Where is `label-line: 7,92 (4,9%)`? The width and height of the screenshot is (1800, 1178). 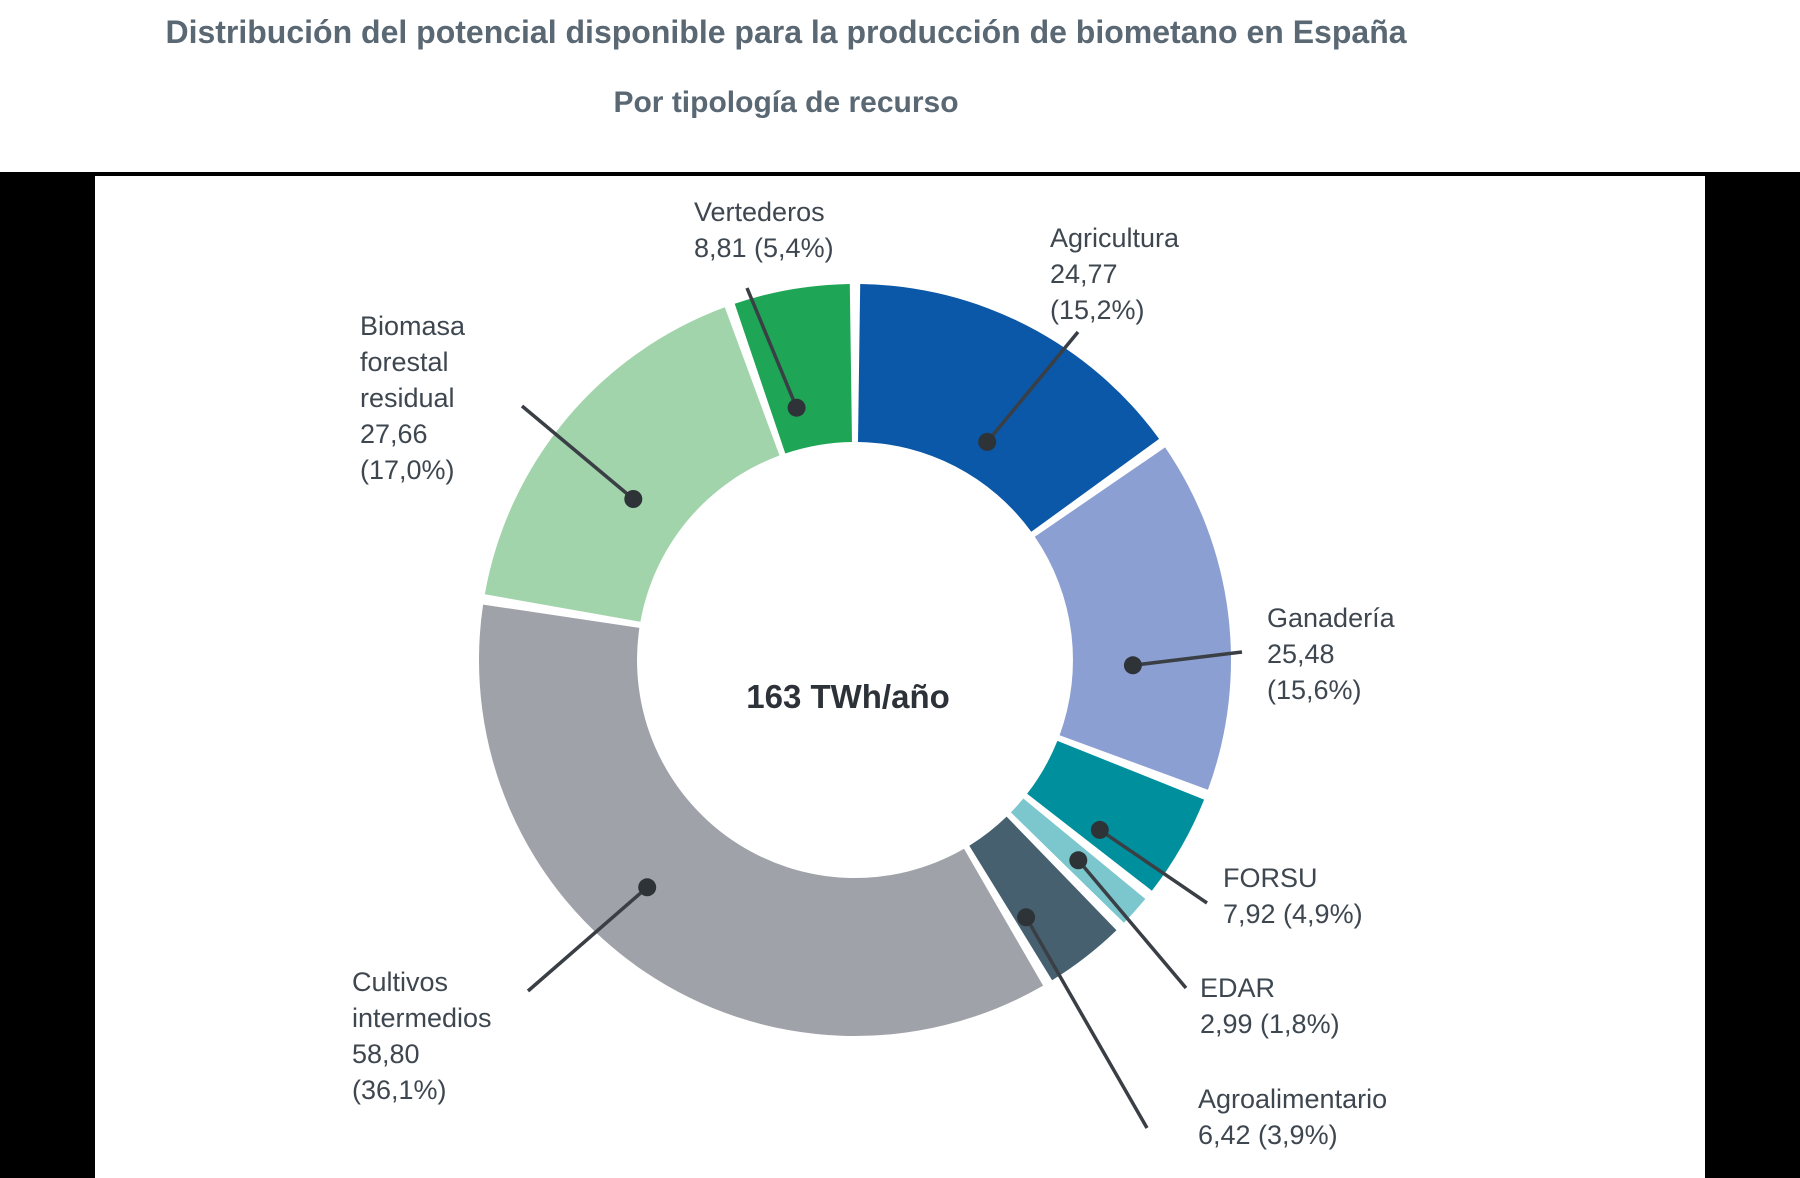 label-line: 7,92 (4,9%) is located at coordinates (1293, 914).